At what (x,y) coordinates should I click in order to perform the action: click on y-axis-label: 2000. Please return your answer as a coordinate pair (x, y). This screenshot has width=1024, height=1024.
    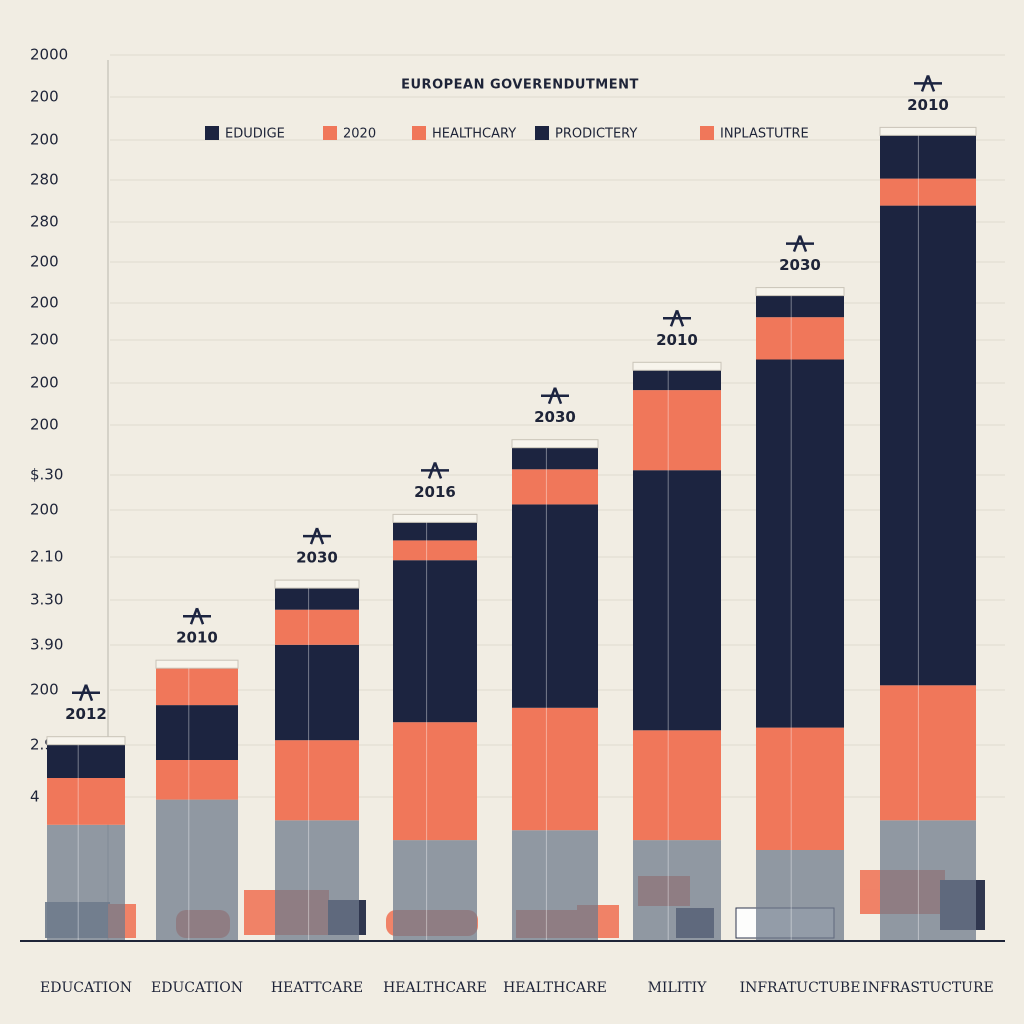
    Looking at the image, I should click on (49, 55).